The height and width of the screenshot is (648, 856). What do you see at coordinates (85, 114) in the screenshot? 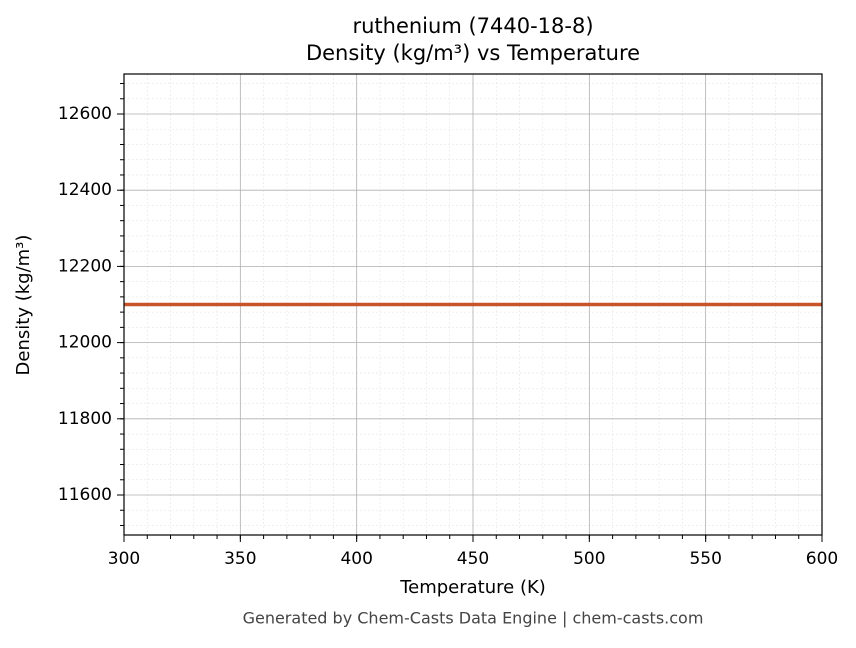
I see `y-tick-label: 12600` at bounding box center [85, 114].